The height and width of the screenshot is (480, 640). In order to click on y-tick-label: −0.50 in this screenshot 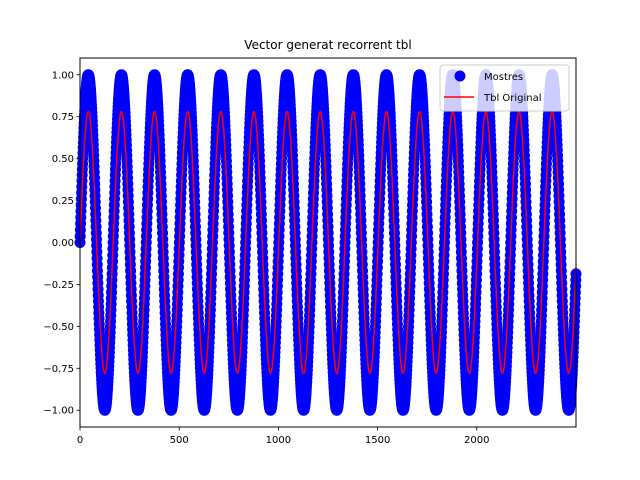, I will do `click(58, 327)`.